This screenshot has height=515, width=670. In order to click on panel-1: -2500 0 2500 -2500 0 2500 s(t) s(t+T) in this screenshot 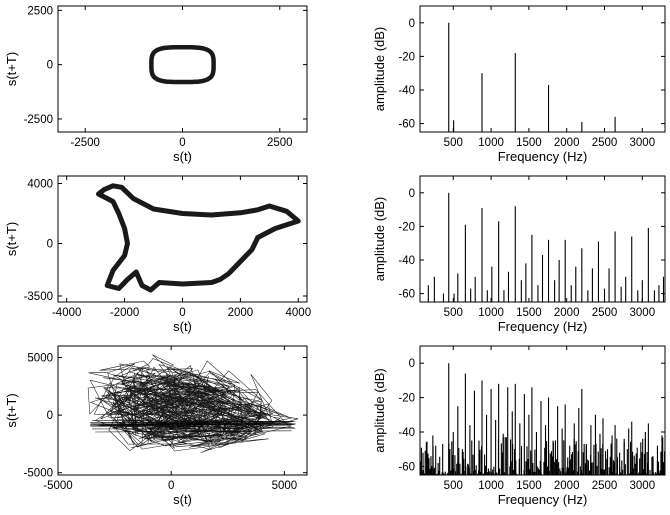, I will do `click(156, 84)`.